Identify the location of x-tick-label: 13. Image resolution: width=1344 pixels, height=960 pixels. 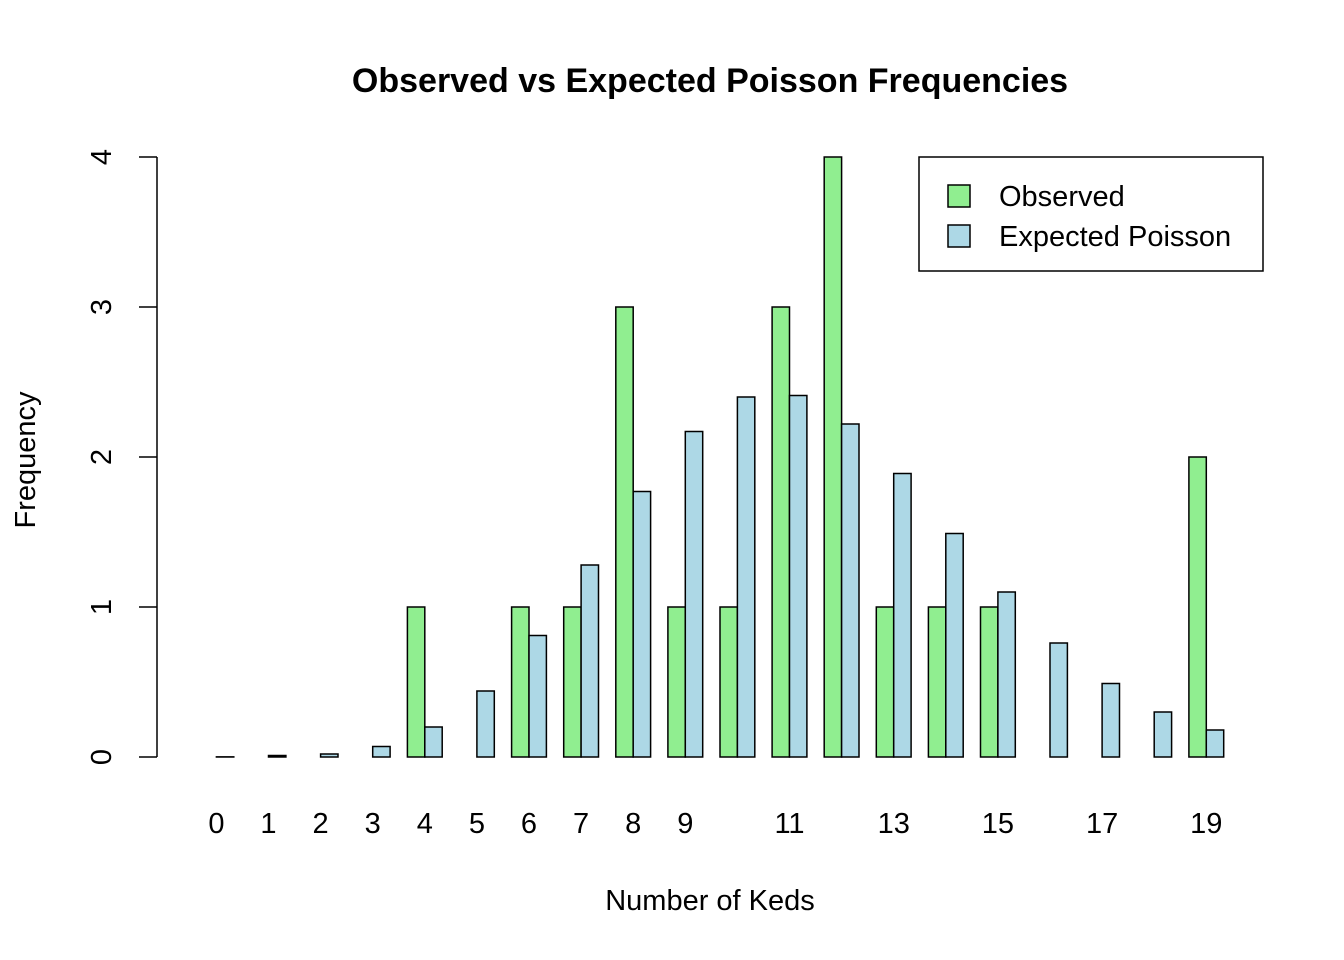
(894, 824).